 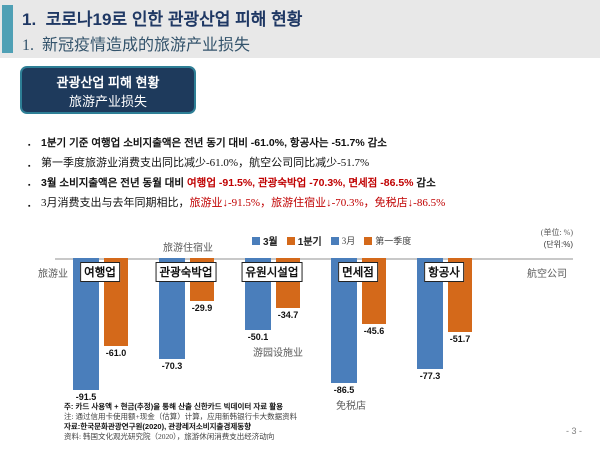 What do you see at coordinates (181, 416) in the screenshot?
I see `source-note-2: 注: 通过信用卡使用额+现金（估算）计算，应用新韩银行卡大数据资料` at bounding box center [181, 416].